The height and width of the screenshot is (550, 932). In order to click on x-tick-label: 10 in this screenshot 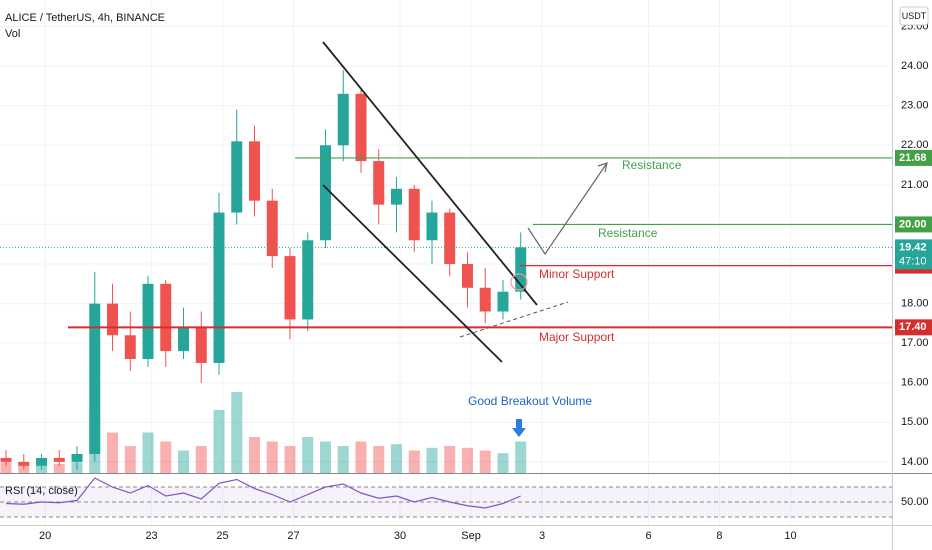, I will do `click(790, 536)`.